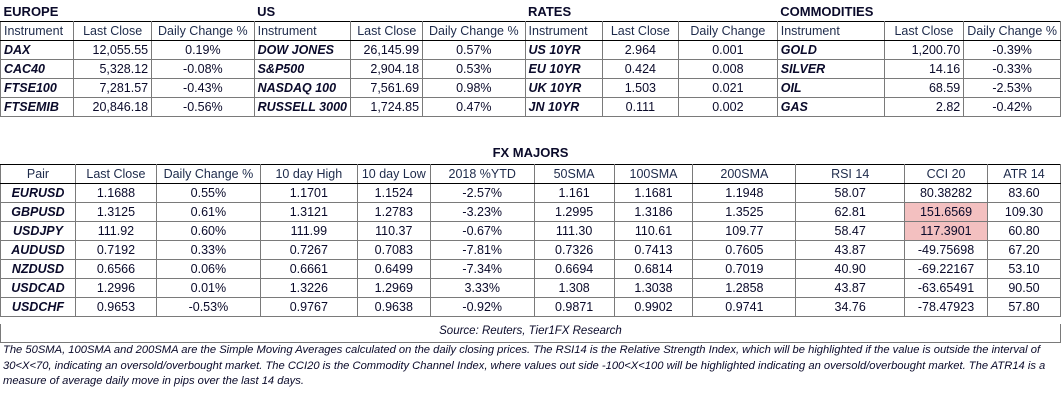 The height and width of the screenshot is (403, 1061). What do you see at coordinates (208, 174) in the screenshot?
I see `fx-header-daily-change: Daily Change %` at bounding box center [208, 174].